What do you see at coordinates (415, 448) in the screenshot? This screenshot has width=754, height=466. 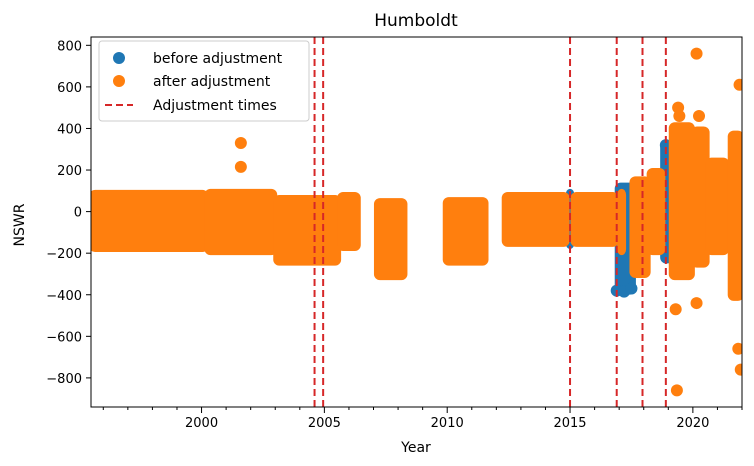 I see `x-axis-label: Year` at bounding box center [415, 448].